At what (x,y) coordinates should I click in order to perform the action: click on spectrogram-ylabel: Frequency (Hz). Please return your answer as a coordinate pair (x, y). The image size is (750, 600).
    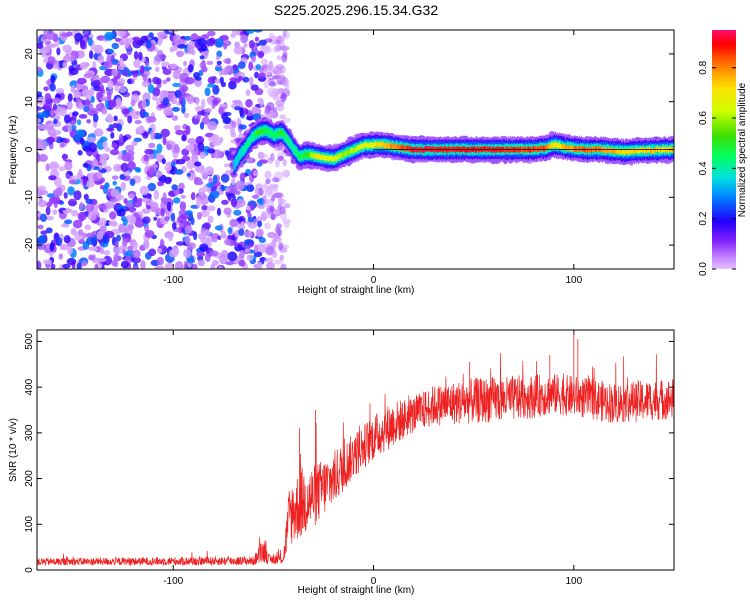
    Looking at the image, I should click on (13, 150).